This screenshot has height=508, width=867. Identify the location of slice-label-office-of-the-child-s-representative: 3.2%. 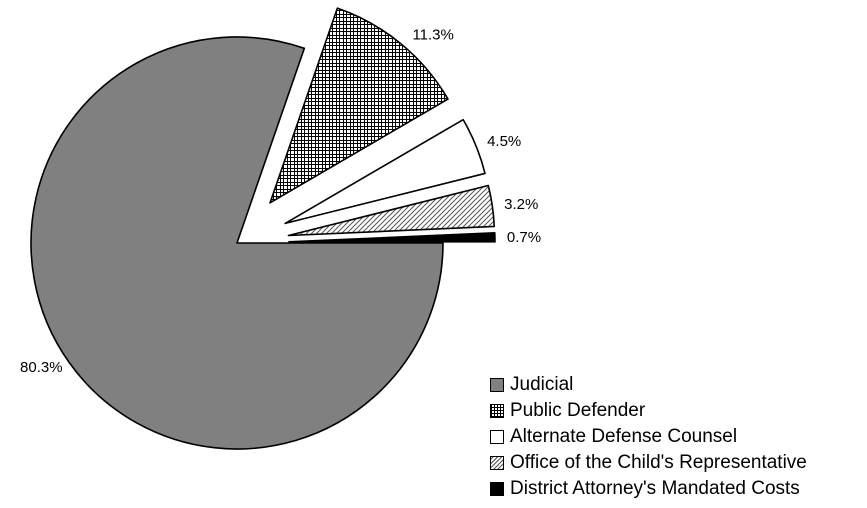
(521, 204).